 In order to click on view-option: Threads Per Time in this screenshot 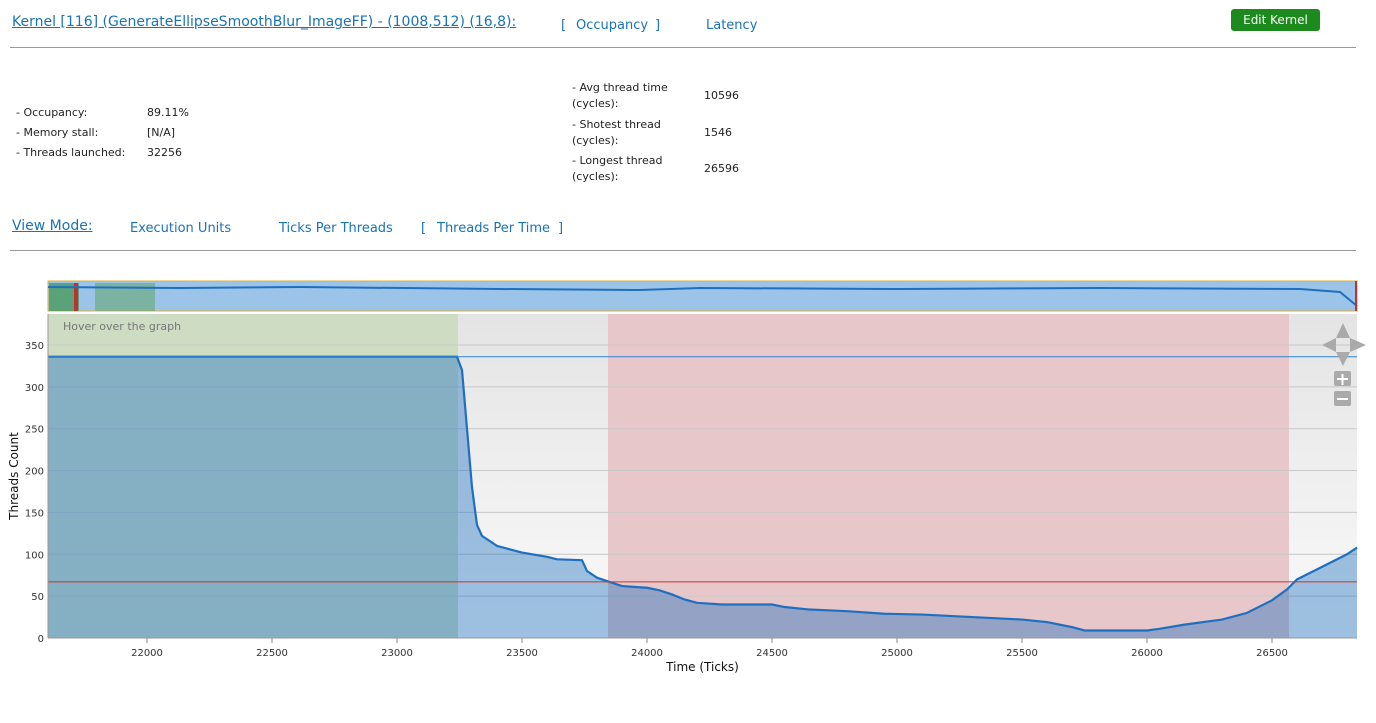, I will do `click(494, 228)`.